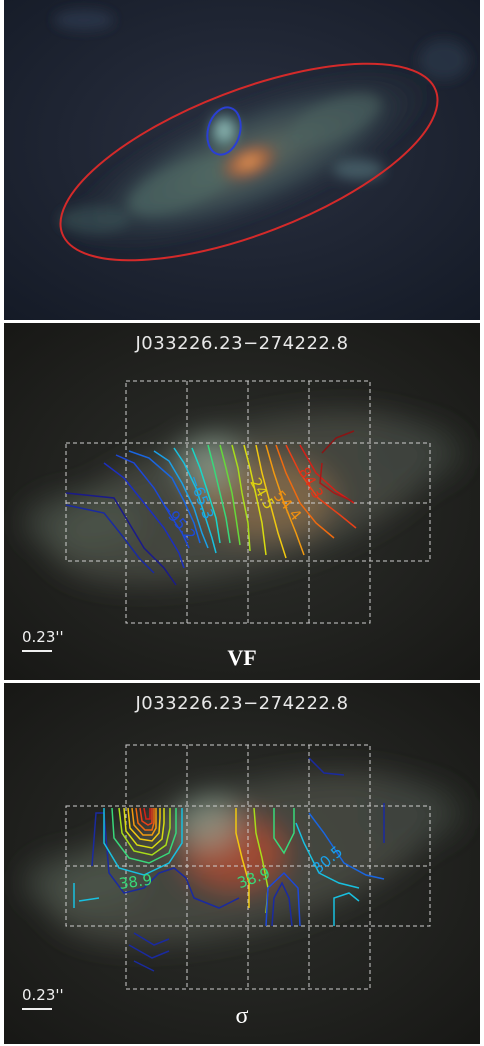 Image resolution: width=484 pixels, height=1046 pixels. Describe the element at coordinates (242, 1016) in the screenshot. I see `map-label: σ` at that location.